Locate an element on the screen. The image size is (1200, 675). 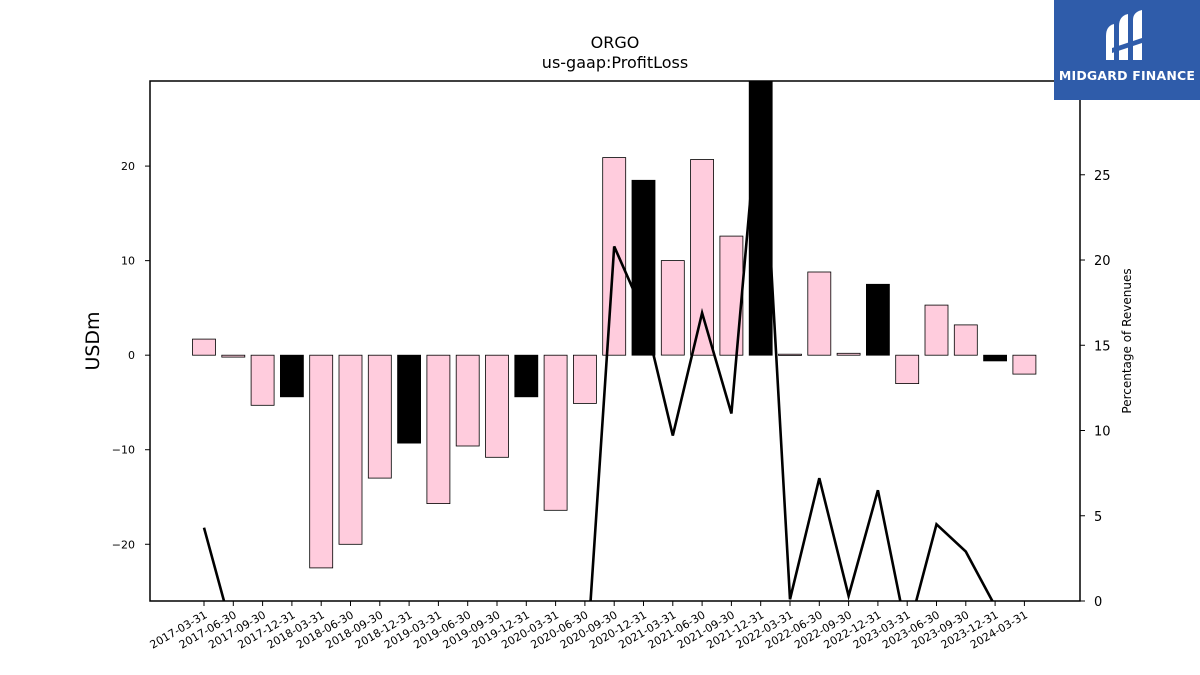
y-axis-label: USDm is located at coordinates (93, 340).